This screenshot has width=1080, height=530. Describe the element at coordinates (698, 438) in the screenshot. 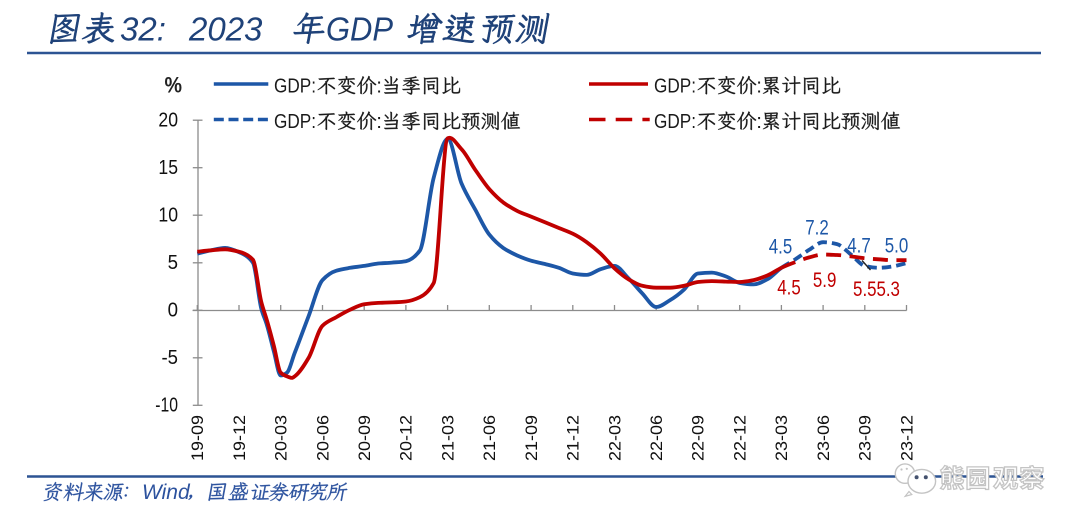

I see `svg-text: 22-09` at that location.